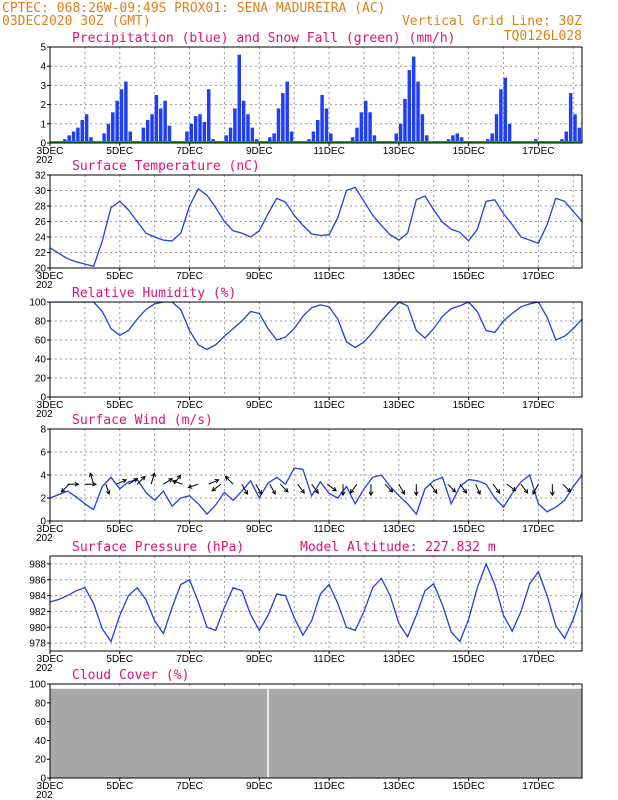  What do you see at coordinates (43, 105) in the screenshot?
I see `y-tick-label: 2` at bounding box center [43, 105].